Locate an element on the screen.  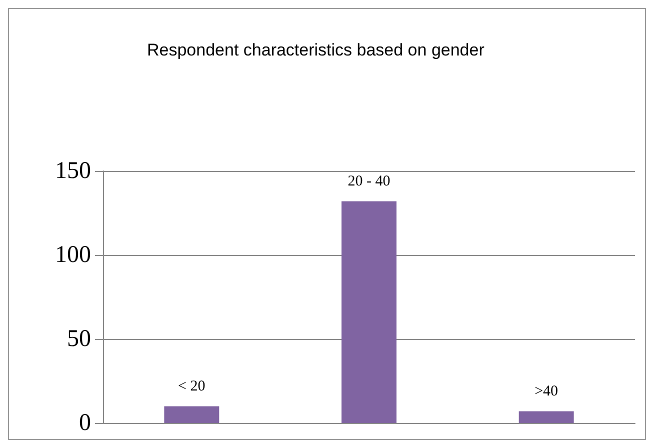
x-tick-label: 20 - 40 is located at coordinates (369, 182).